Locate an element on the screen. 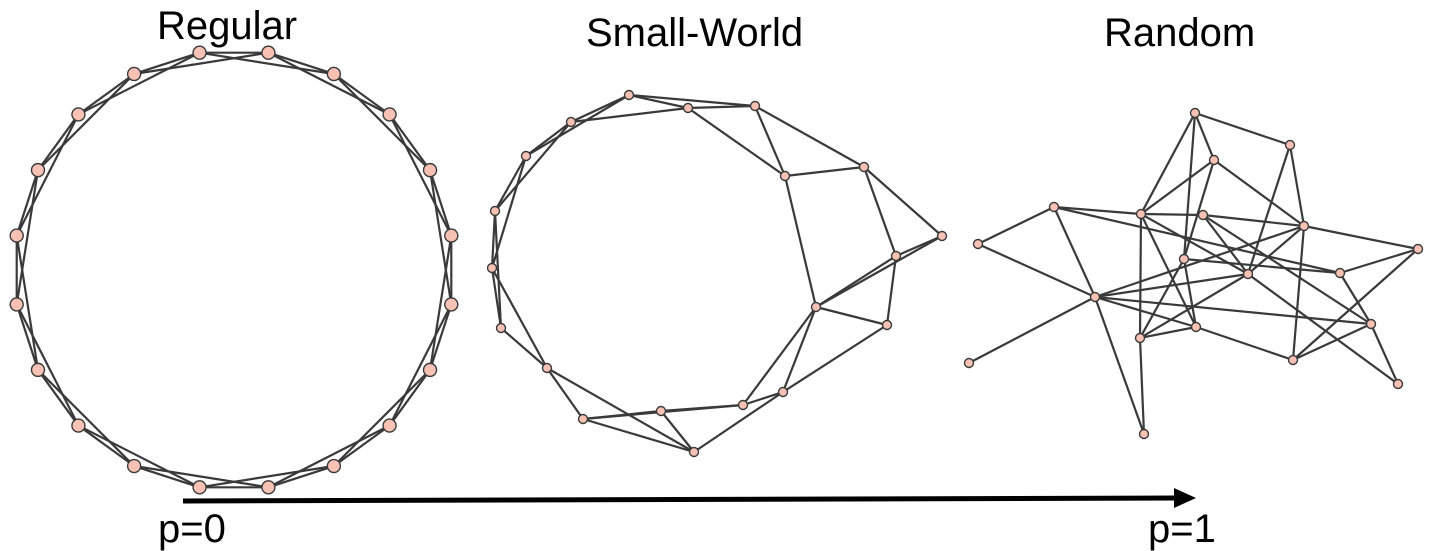  title-small-world: Small-World is located at coordinates (695, 33).